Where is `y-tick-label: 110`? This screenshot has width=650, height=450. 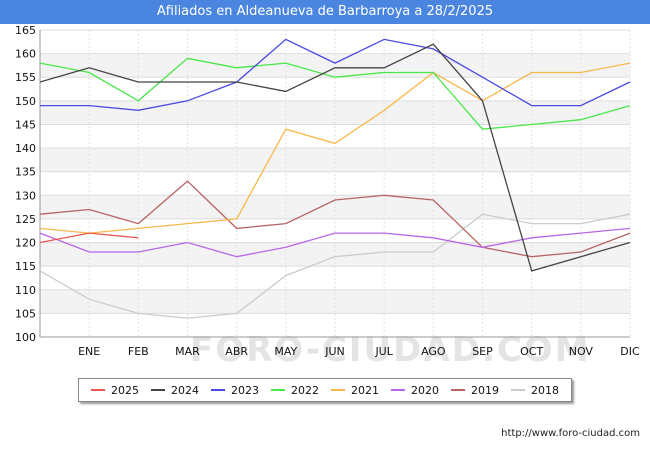 y-tick-label: 110 is located at coordinates (25, 290).